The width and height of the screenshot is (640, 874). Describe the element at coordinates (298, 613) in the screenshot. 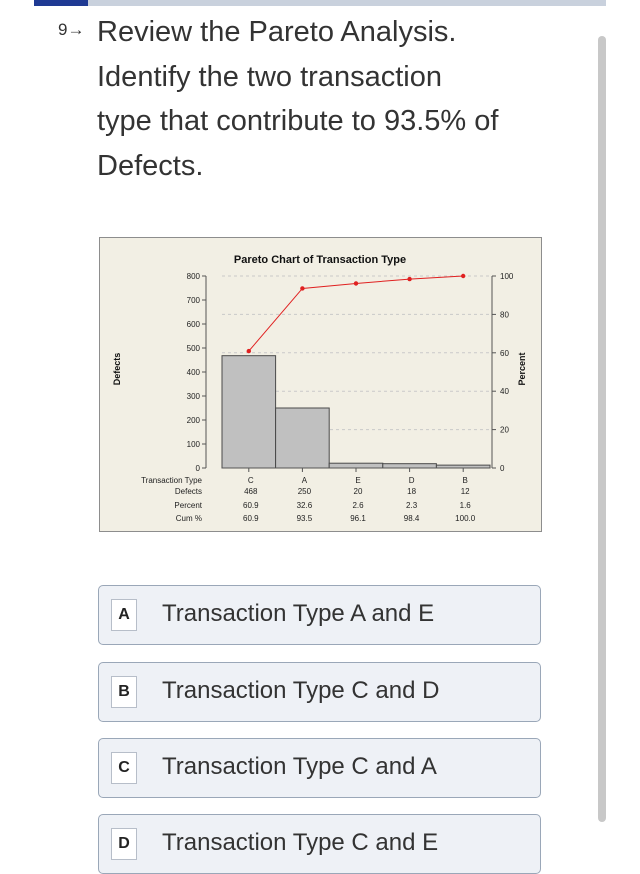

I see `option-label: Transaction Type A and E` at that location.